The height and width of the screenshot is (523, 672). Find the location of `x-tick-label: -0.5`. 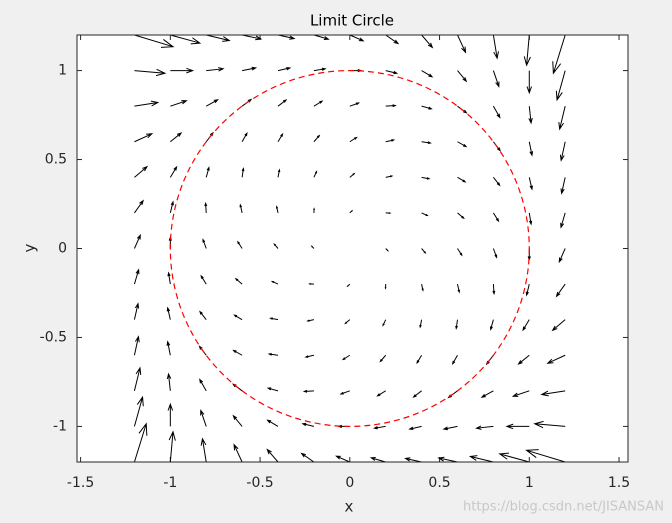

x-tick-label: -0.5 is located at coordinates (259, 483).